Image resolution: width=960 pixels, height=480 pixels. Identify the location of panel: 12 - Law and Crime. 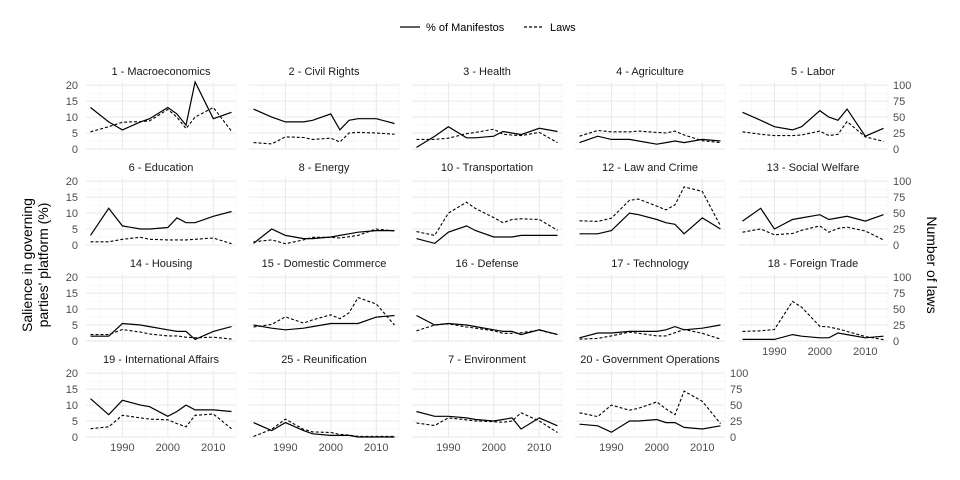
(650, 204).